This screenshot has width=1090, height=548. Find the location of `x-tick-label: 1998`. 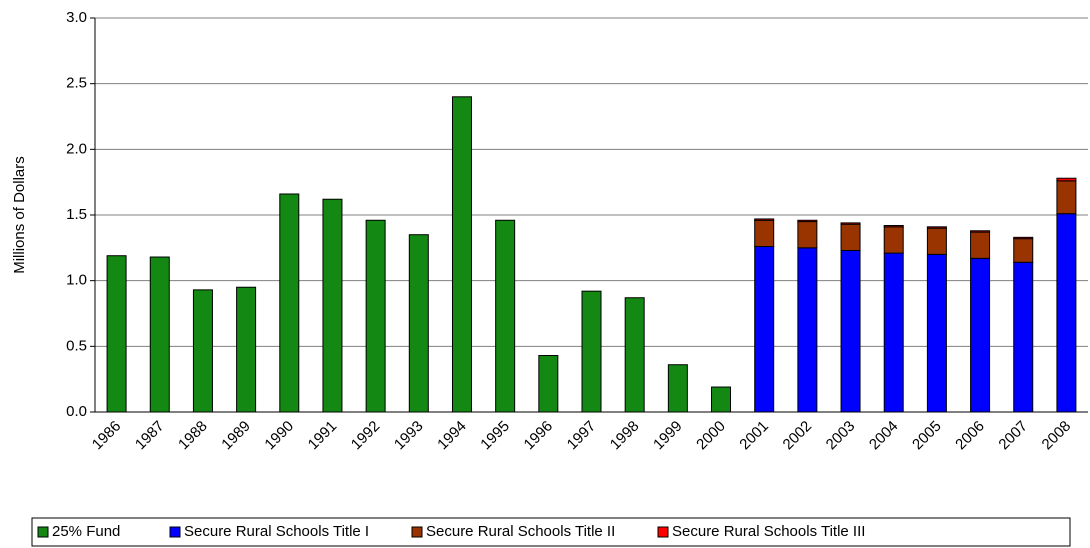

x-tick-label: 1998 is located at coordinates (625, 436).